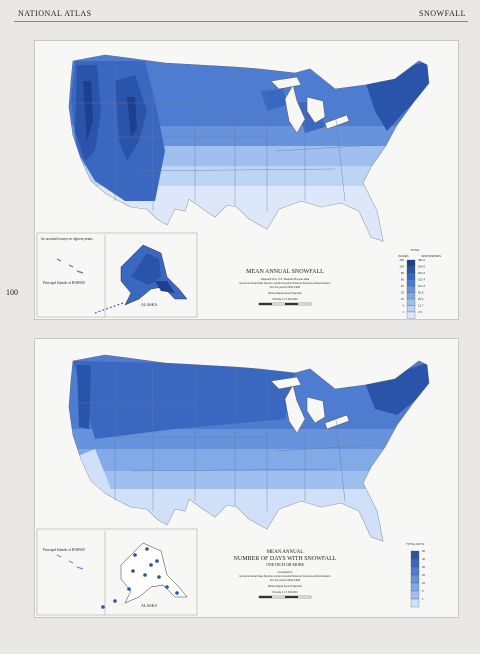 The height and width of the screenshot is (654, 480). I want to click on legend2-days-label: 1, so click(423, 599).